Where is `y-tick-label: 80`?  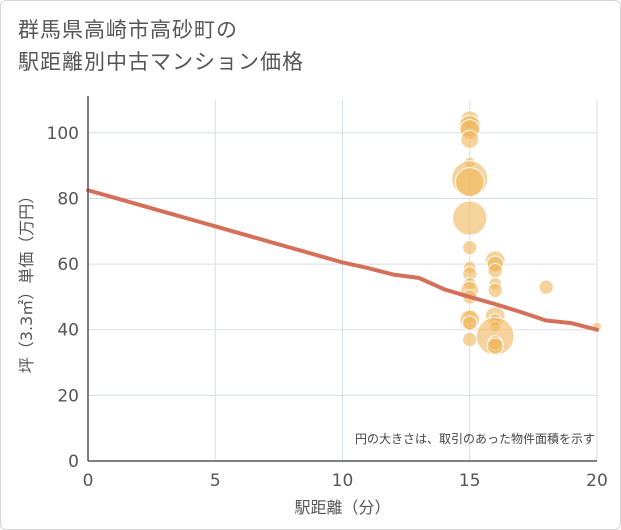
y-tick-label: 80 is located at coordinates (68, 199).